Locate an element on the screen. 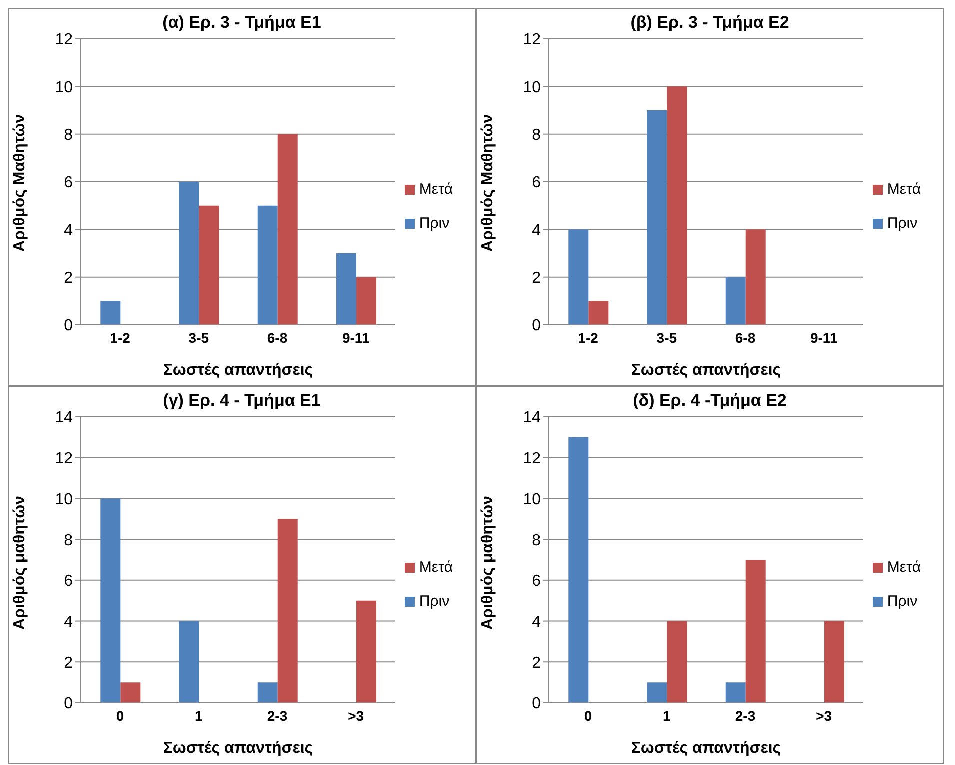 The image size is (955, 765). chart-title: (δ) Ερ. 4 -Τμήμα Ε2 is located at coordinates (710, 401).